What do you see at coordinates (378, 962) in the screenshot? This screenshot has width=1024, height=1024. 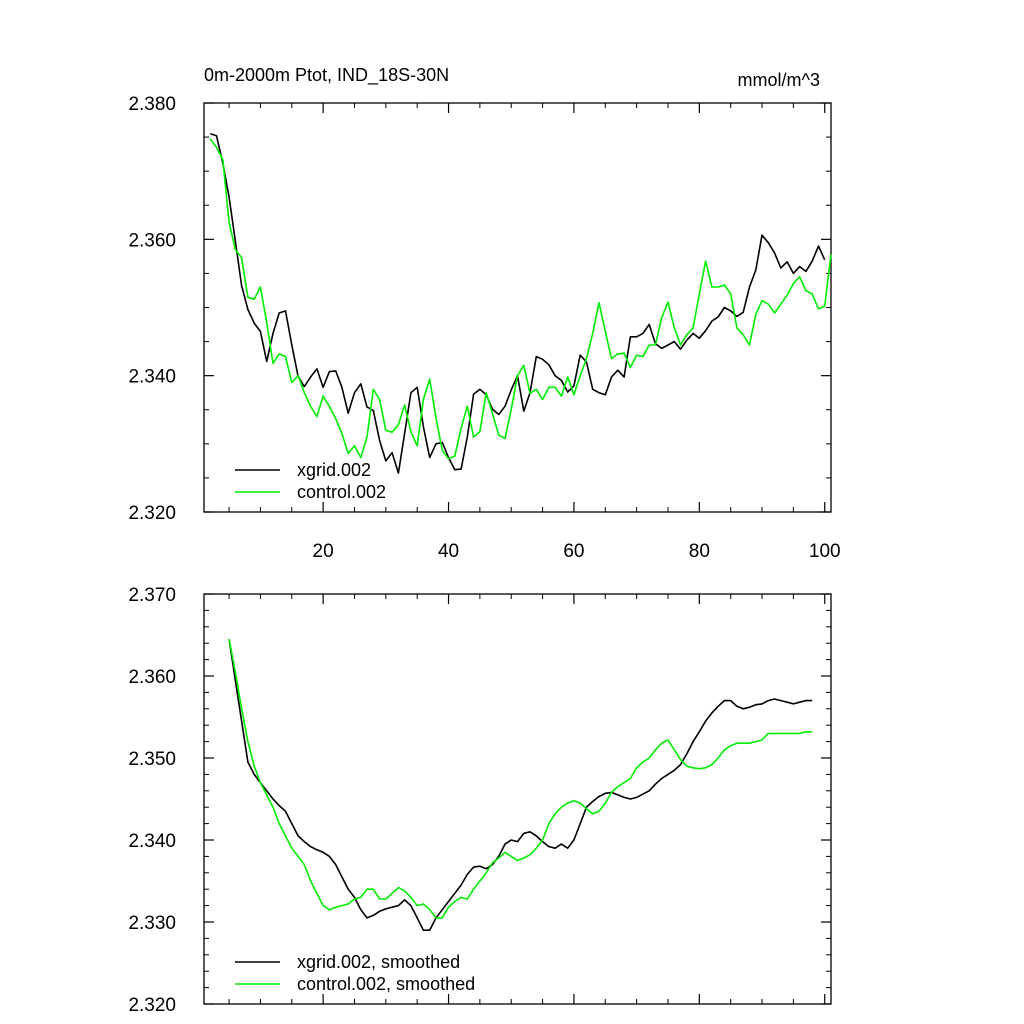 I see `legend-label: xgrid.002, smoothed` at bounding box center [378, 962].